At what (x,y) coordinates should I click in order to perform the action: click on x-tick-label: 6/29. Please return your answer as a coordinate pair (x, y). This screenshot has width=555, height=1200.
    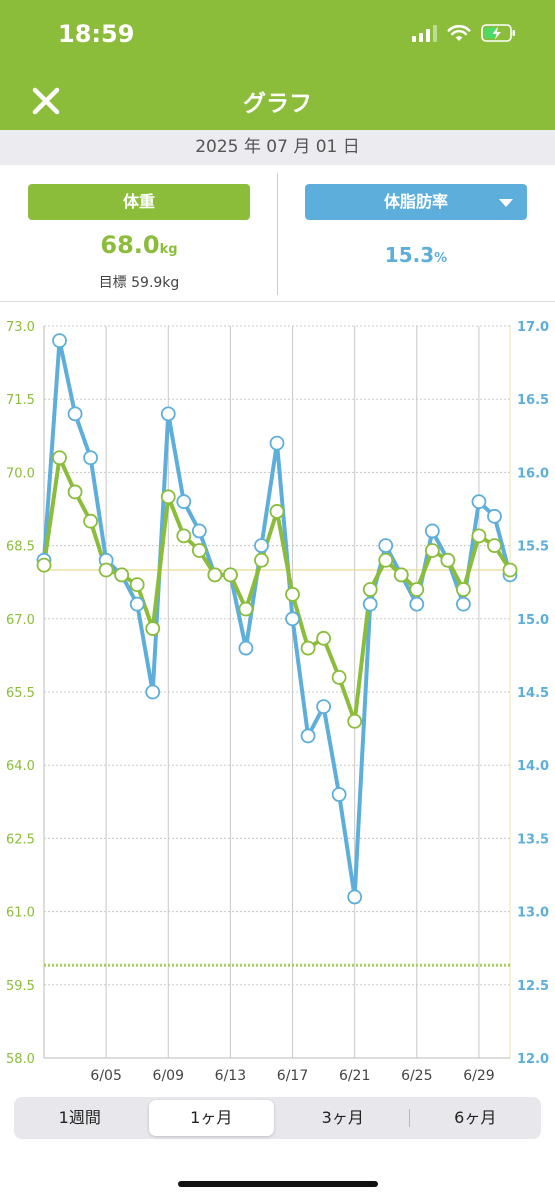
    Looking at the image, I should click on (478, 1076).